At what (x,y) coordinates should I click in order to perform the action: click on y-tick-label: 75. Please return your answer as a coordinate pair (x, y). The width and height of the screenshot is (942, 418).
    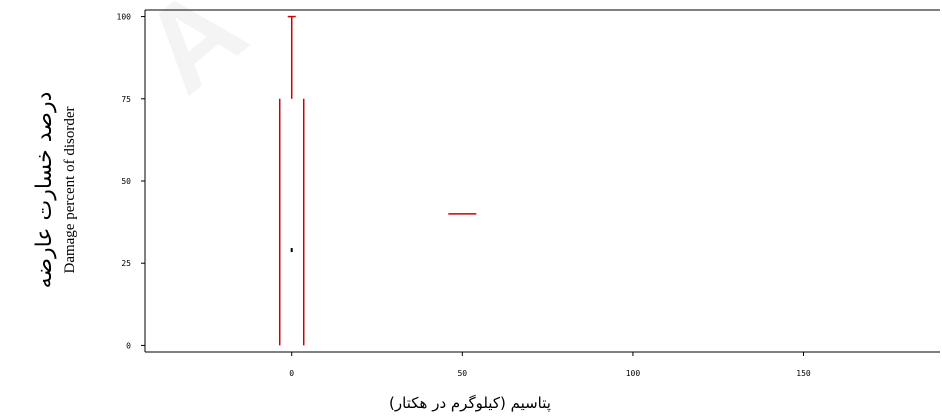
    Looking at the image, I should click on (126, 99).